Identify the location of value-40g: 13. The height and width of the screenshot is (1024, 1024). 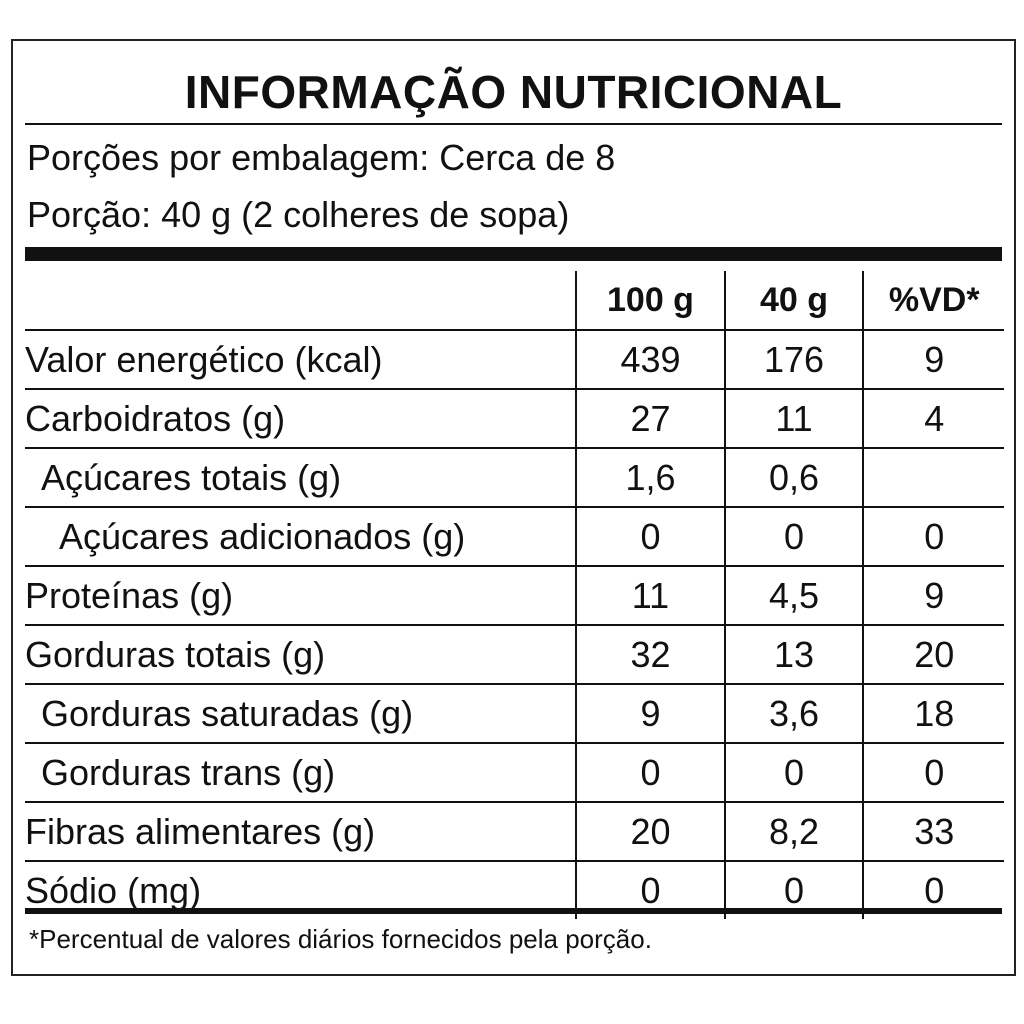
(793, 655).